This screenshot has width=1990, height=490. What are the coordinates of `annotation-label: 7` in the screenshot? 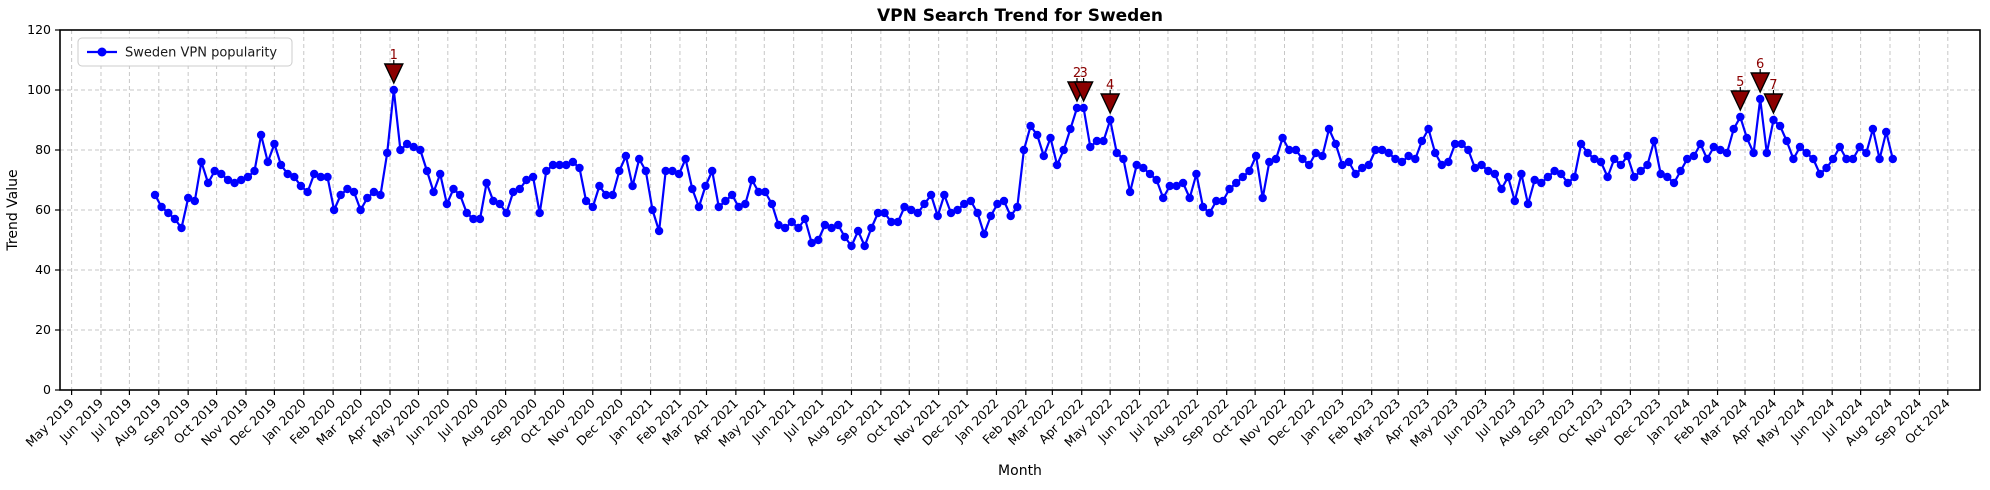 It's located at (1773, 85).